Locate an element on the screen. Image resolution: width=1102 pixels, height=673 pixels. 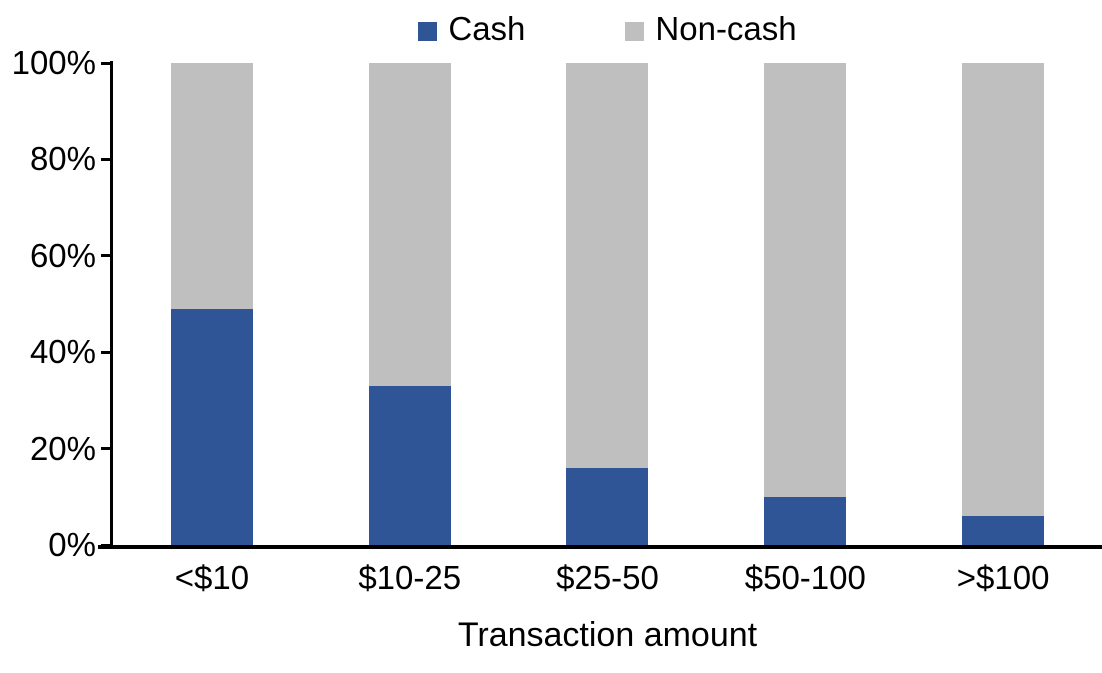
y-axis-tick-label: 0% is located at coordinates (72, 544).